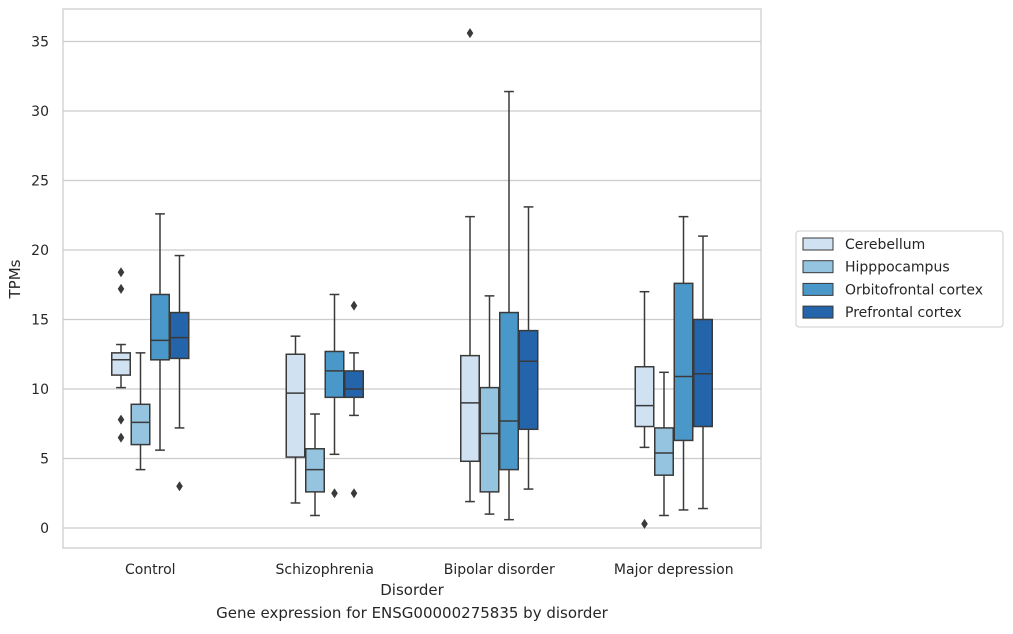  I want to click on y-tick-label: 10, so click(40, 390).